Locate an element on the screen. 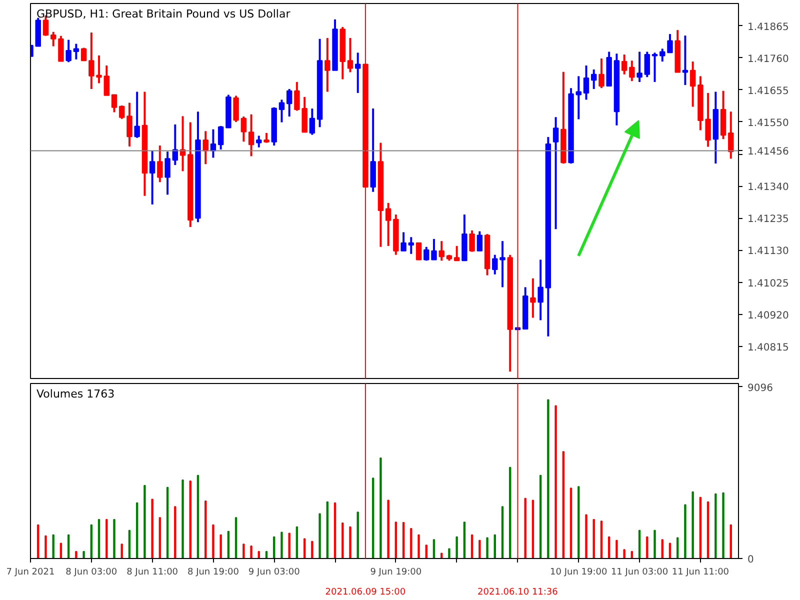 This screenshot has height=600, width=800. x-tick-label: 11 Jun 11:00 is located at coordinates (701, 573).